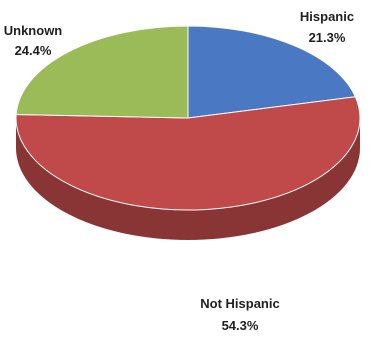  I want to click on label-hispanic: Hispanic 21.3%, so click(327, 27).